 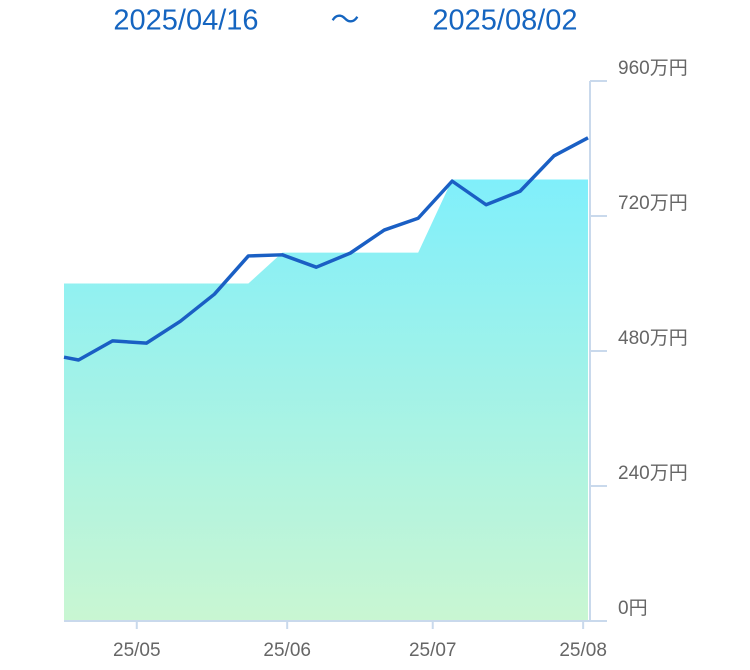 I want to click on y-tick-label: 480万円, so click(x=653, y=338).